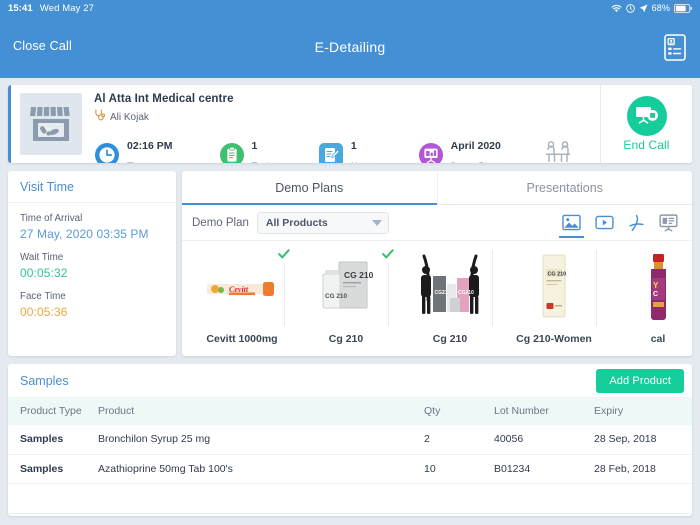  Describe the element at coordinates (51, 218) in the screenshot. I see `time-of-arrival-label: Time of Arrival` at that location.